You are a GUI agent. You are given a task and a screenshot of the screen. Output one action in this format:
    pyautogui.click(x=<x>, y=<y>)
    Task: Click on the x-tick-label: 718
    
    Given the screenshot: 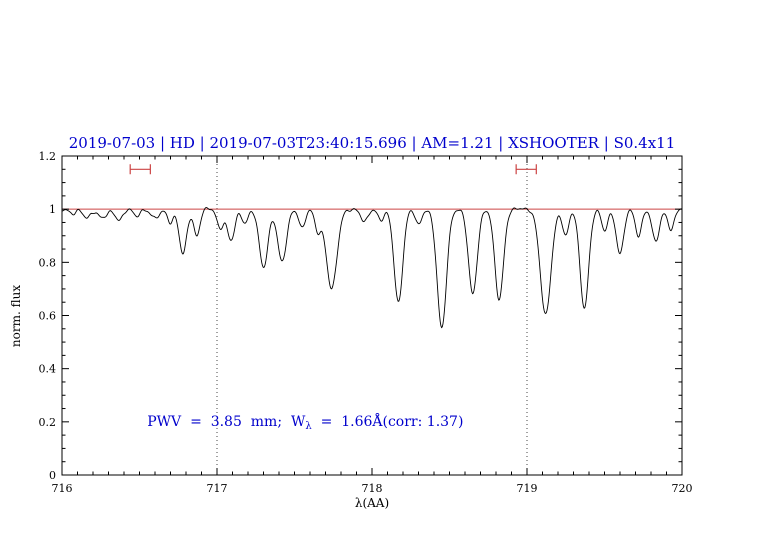 What is the action you would take?
    pyautogui.click(x=372, y=488)
    